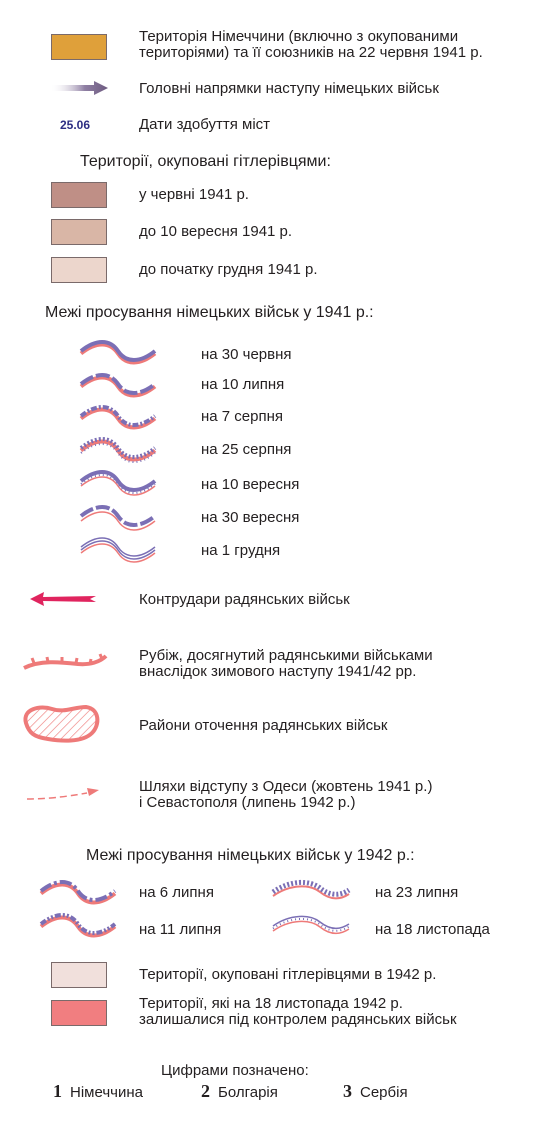  What do you see at coordinates (194, 194) in the screenshot?
I see `occupied-june-label: у червні 1941 р.` at bounding box center [194, 194].